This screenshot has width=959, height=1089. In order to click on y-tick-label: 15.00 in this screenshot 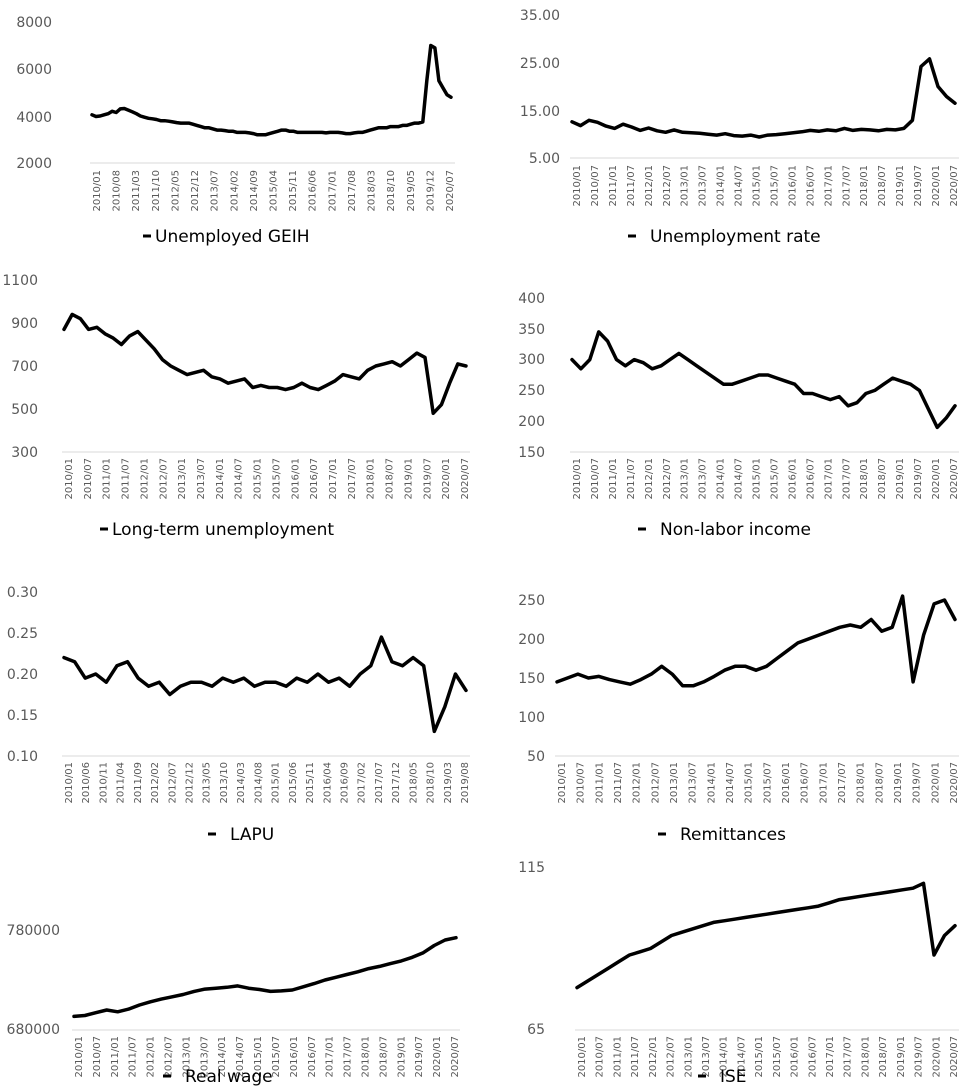, I will do `click(540, 112)`.